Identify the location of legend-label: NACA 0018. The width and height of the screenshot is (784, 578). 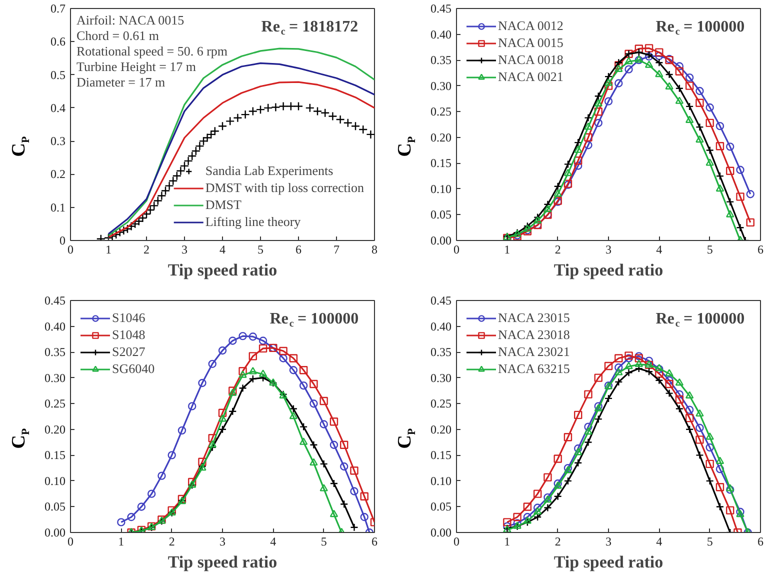
(531, 60).